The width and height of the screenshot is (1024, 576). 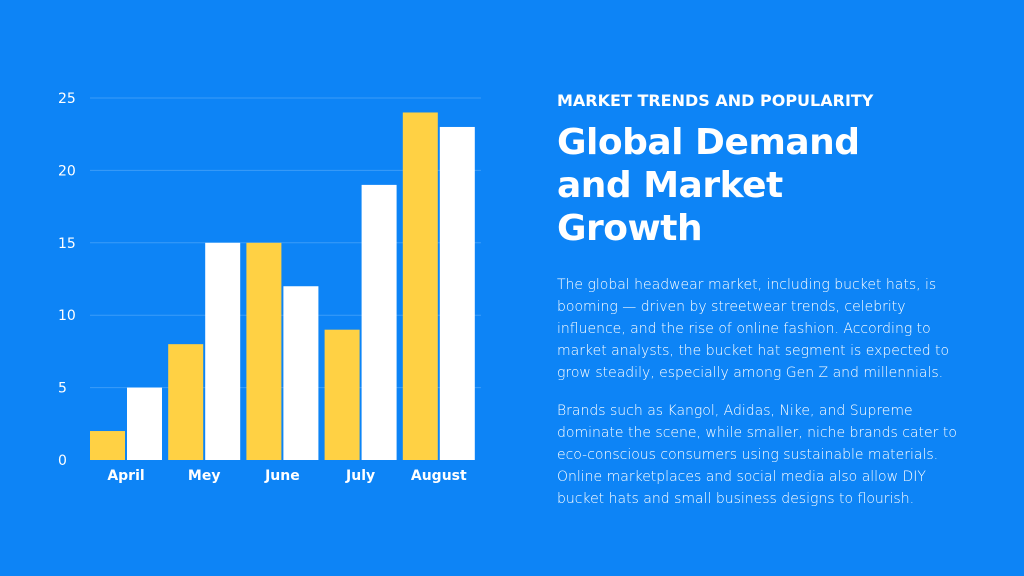 What do you see at coordinates (62, 389) in the screenshot?
I see `y-tick-label: 5` at bounding box center [62, 389].